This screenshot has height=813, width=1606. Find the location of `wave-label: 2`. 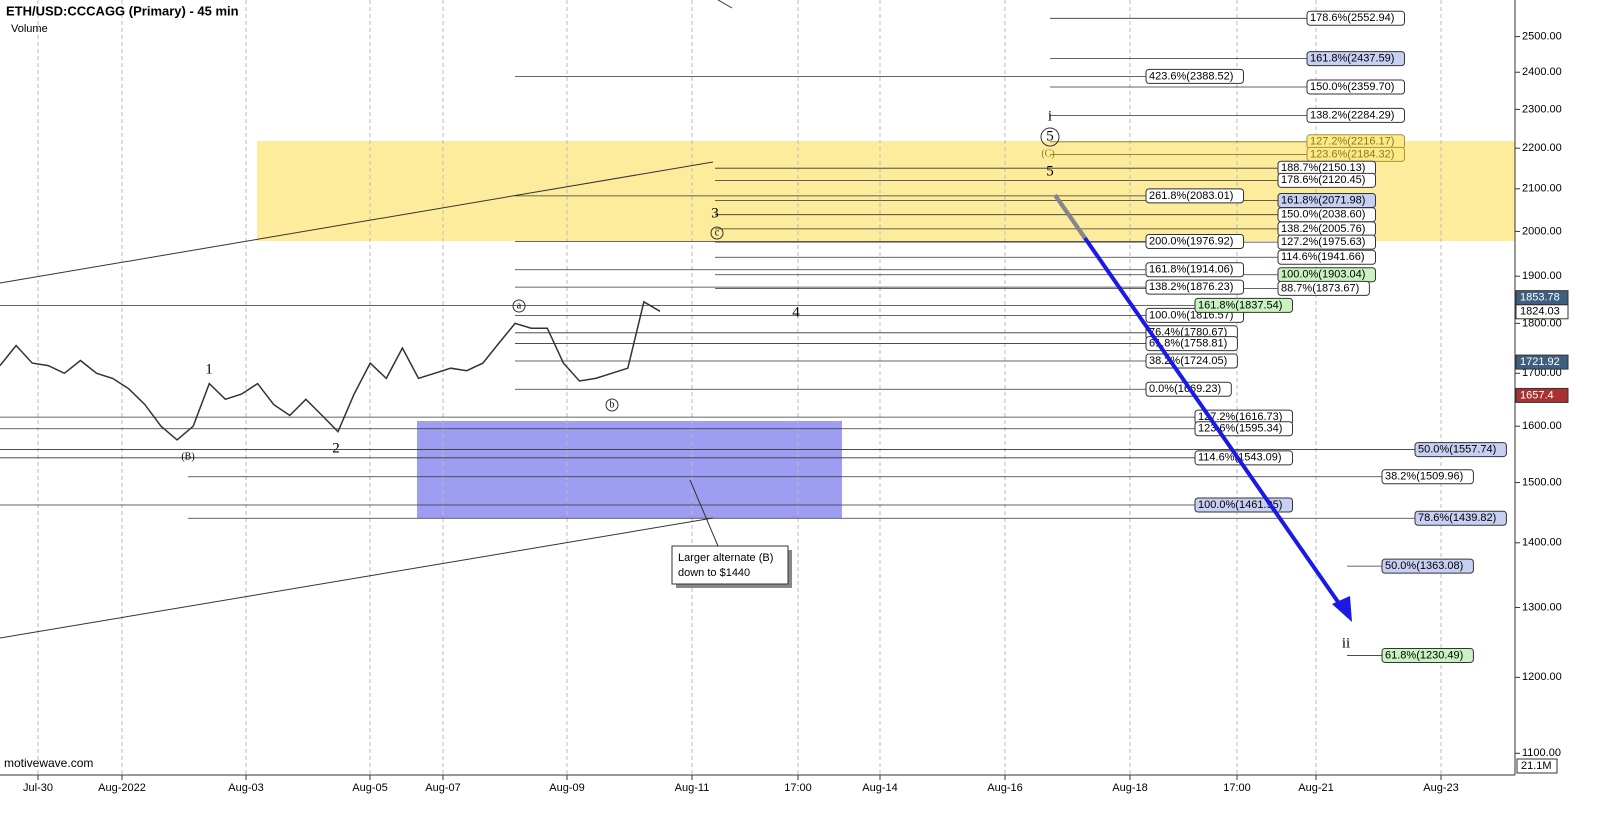

wave-label: 2 is located at coordinates (336, 448).